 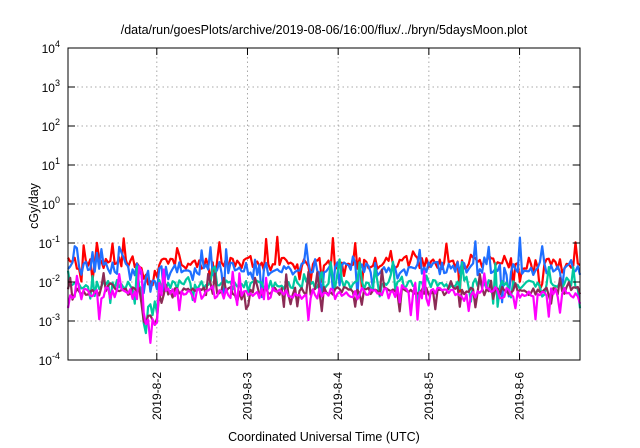 I want to click on y-tick-label: 10⁰, so click(x=51, y=203).